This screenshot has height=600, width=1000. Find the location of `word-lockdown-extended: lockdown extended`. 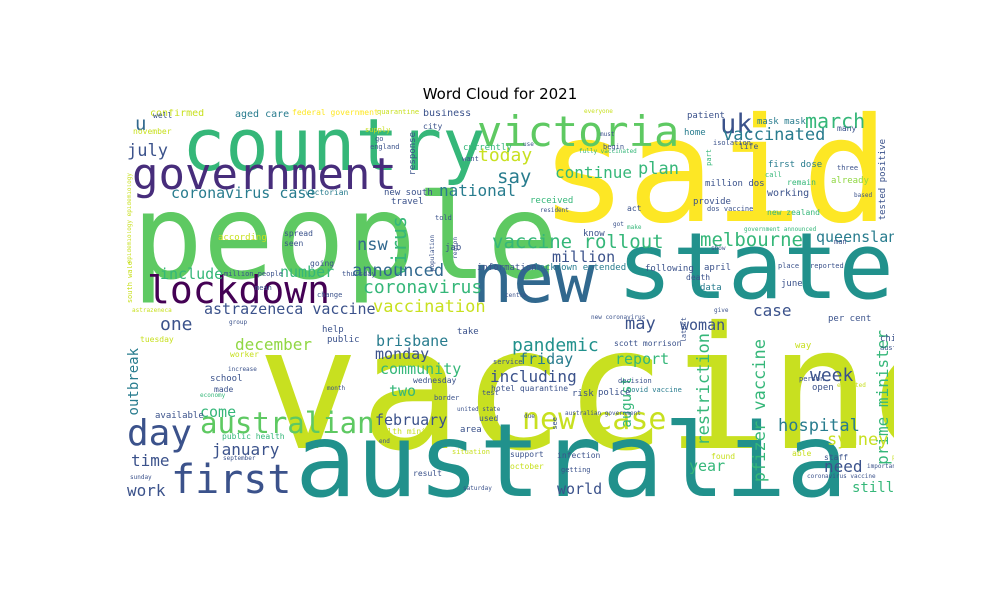

word-lockdown-extended: lockdown extended is located at coordinates (580, 268).